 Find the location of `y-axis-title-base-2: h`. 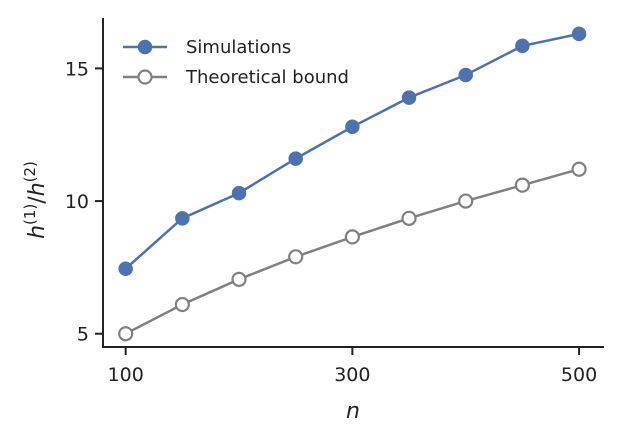

y-axis-title-base-2: h is located at coordinates (37, 189).